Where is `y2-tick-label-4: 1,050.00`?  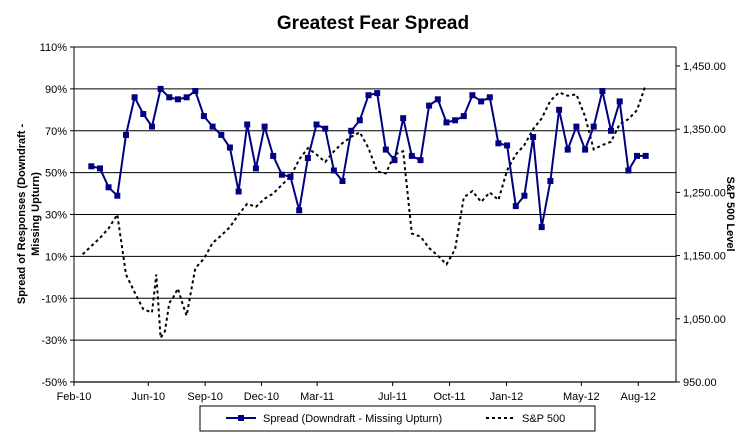 y2-tick-label-4: 1,050.00 is located at coordinates (704, 320).